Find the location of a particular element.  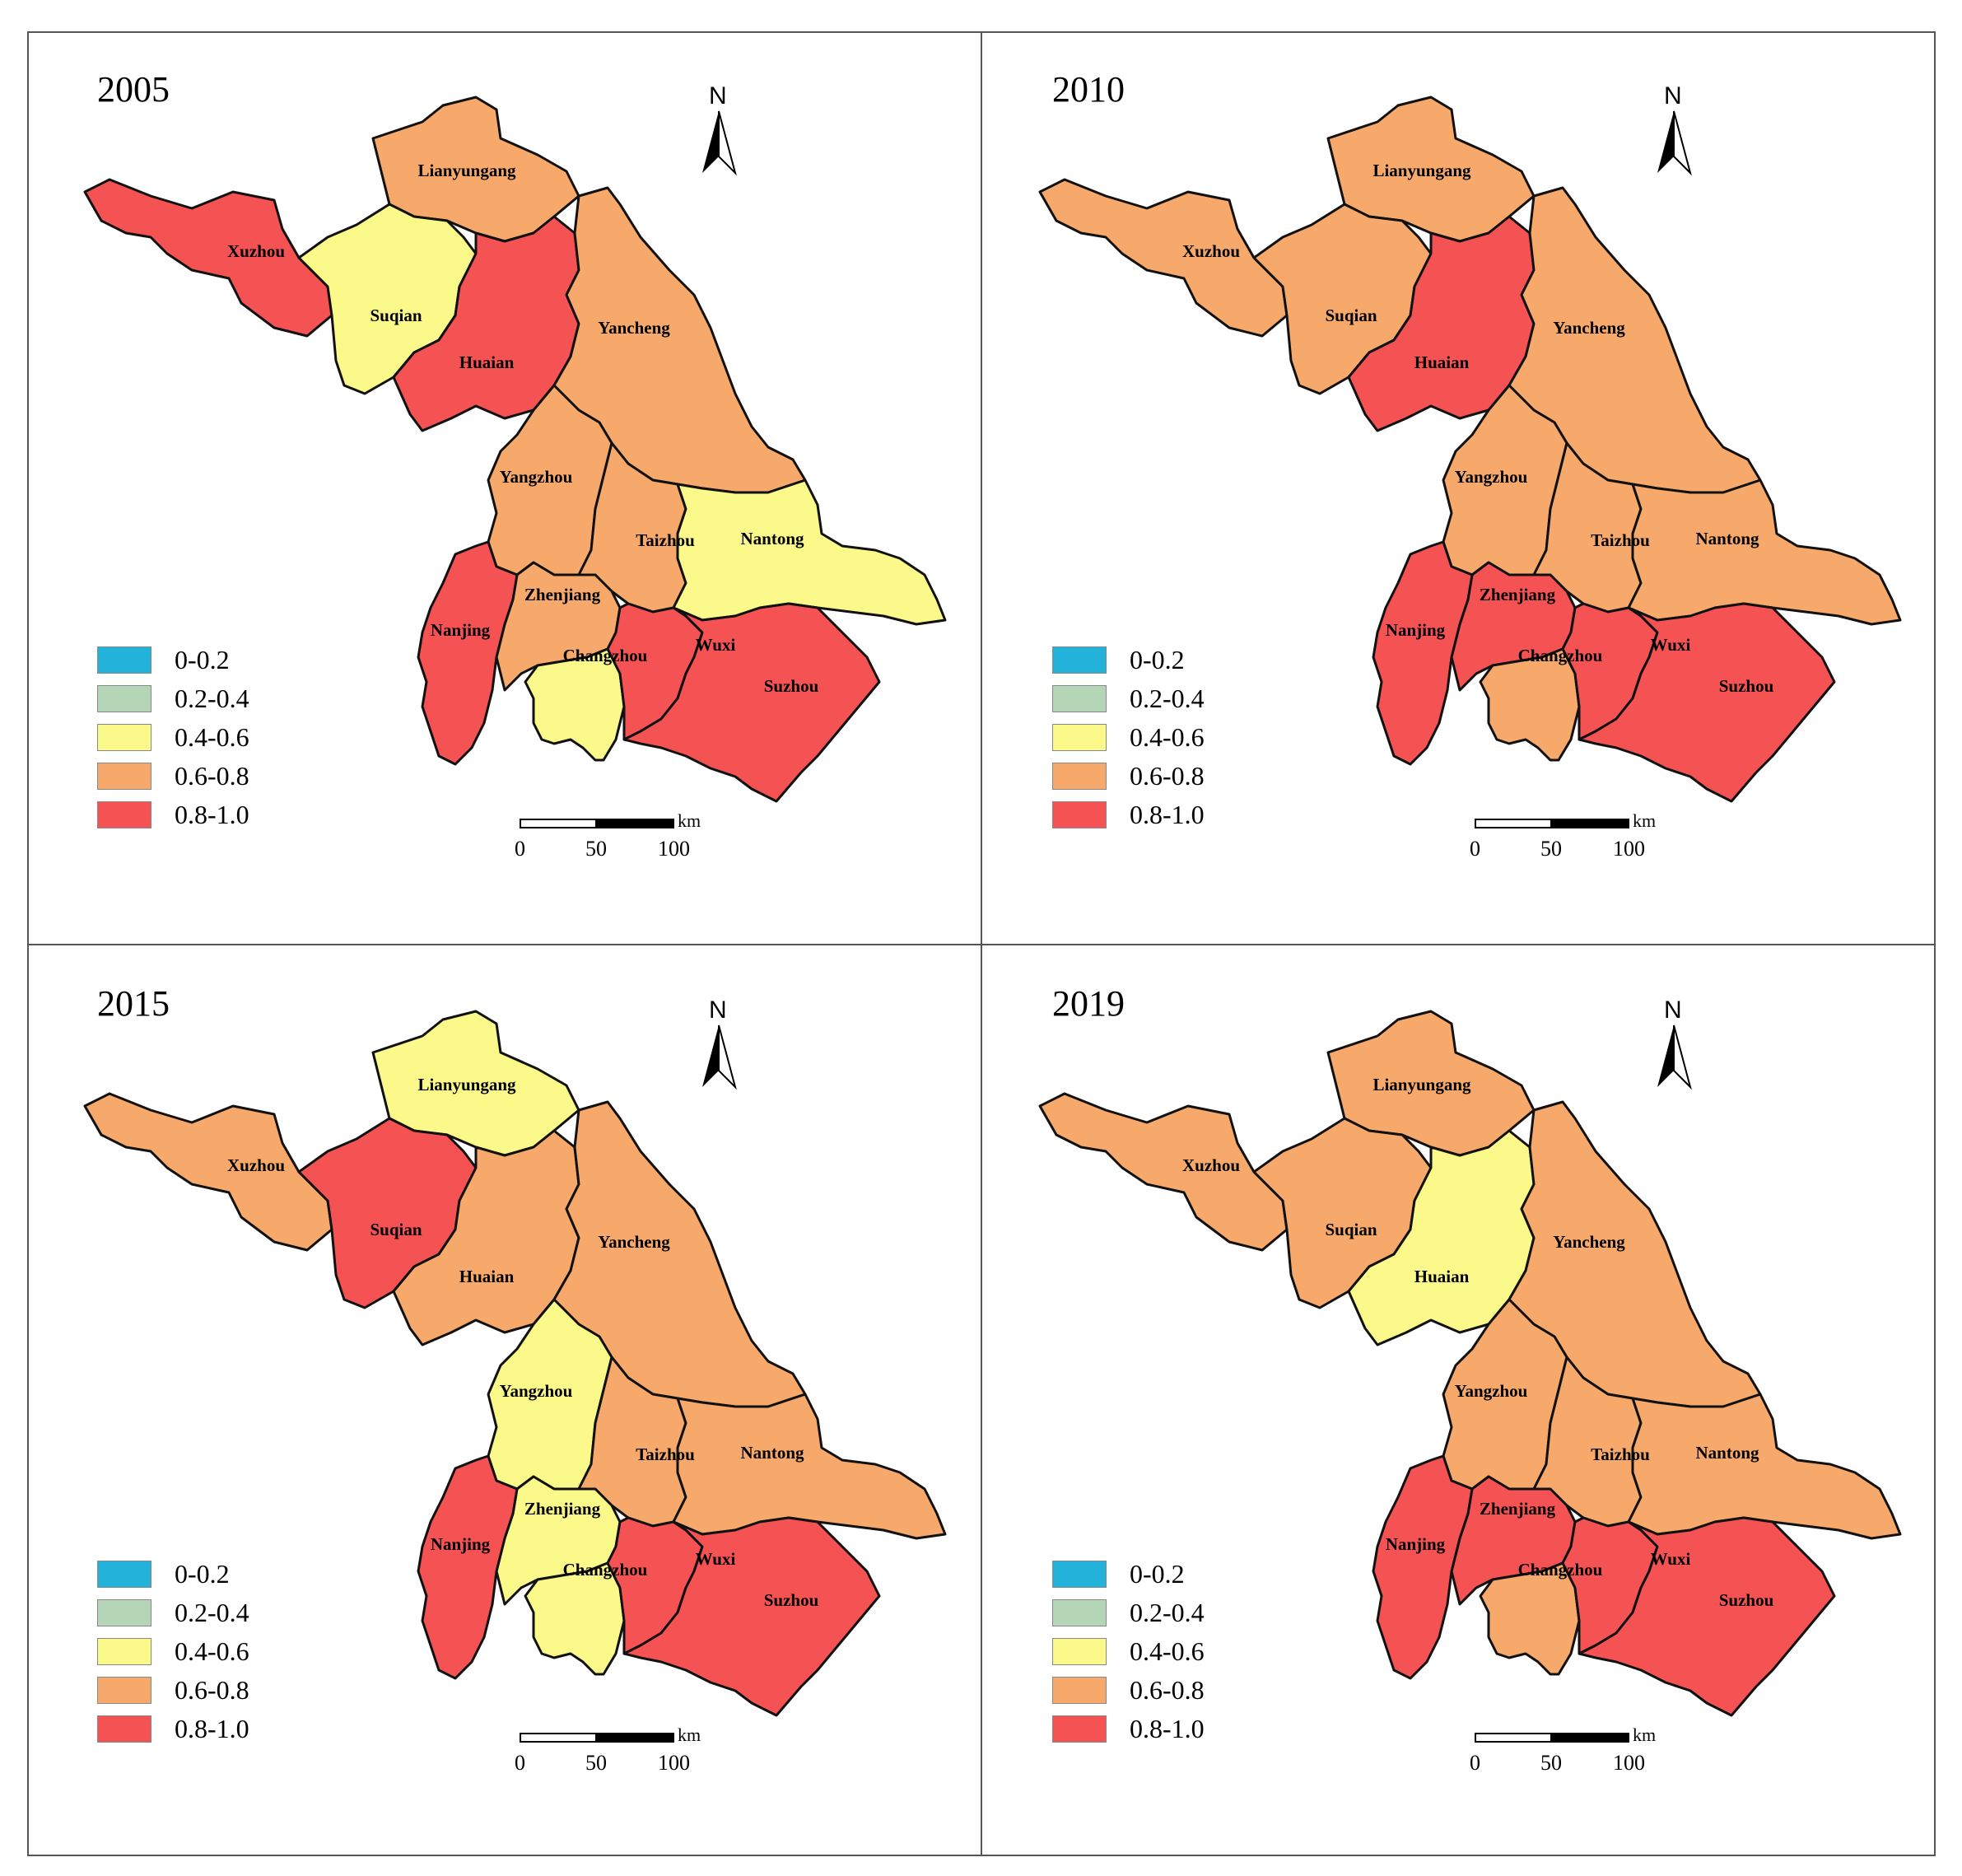

city-label-lianyungang: Lianyungang is located at coordinates (467, 1084).